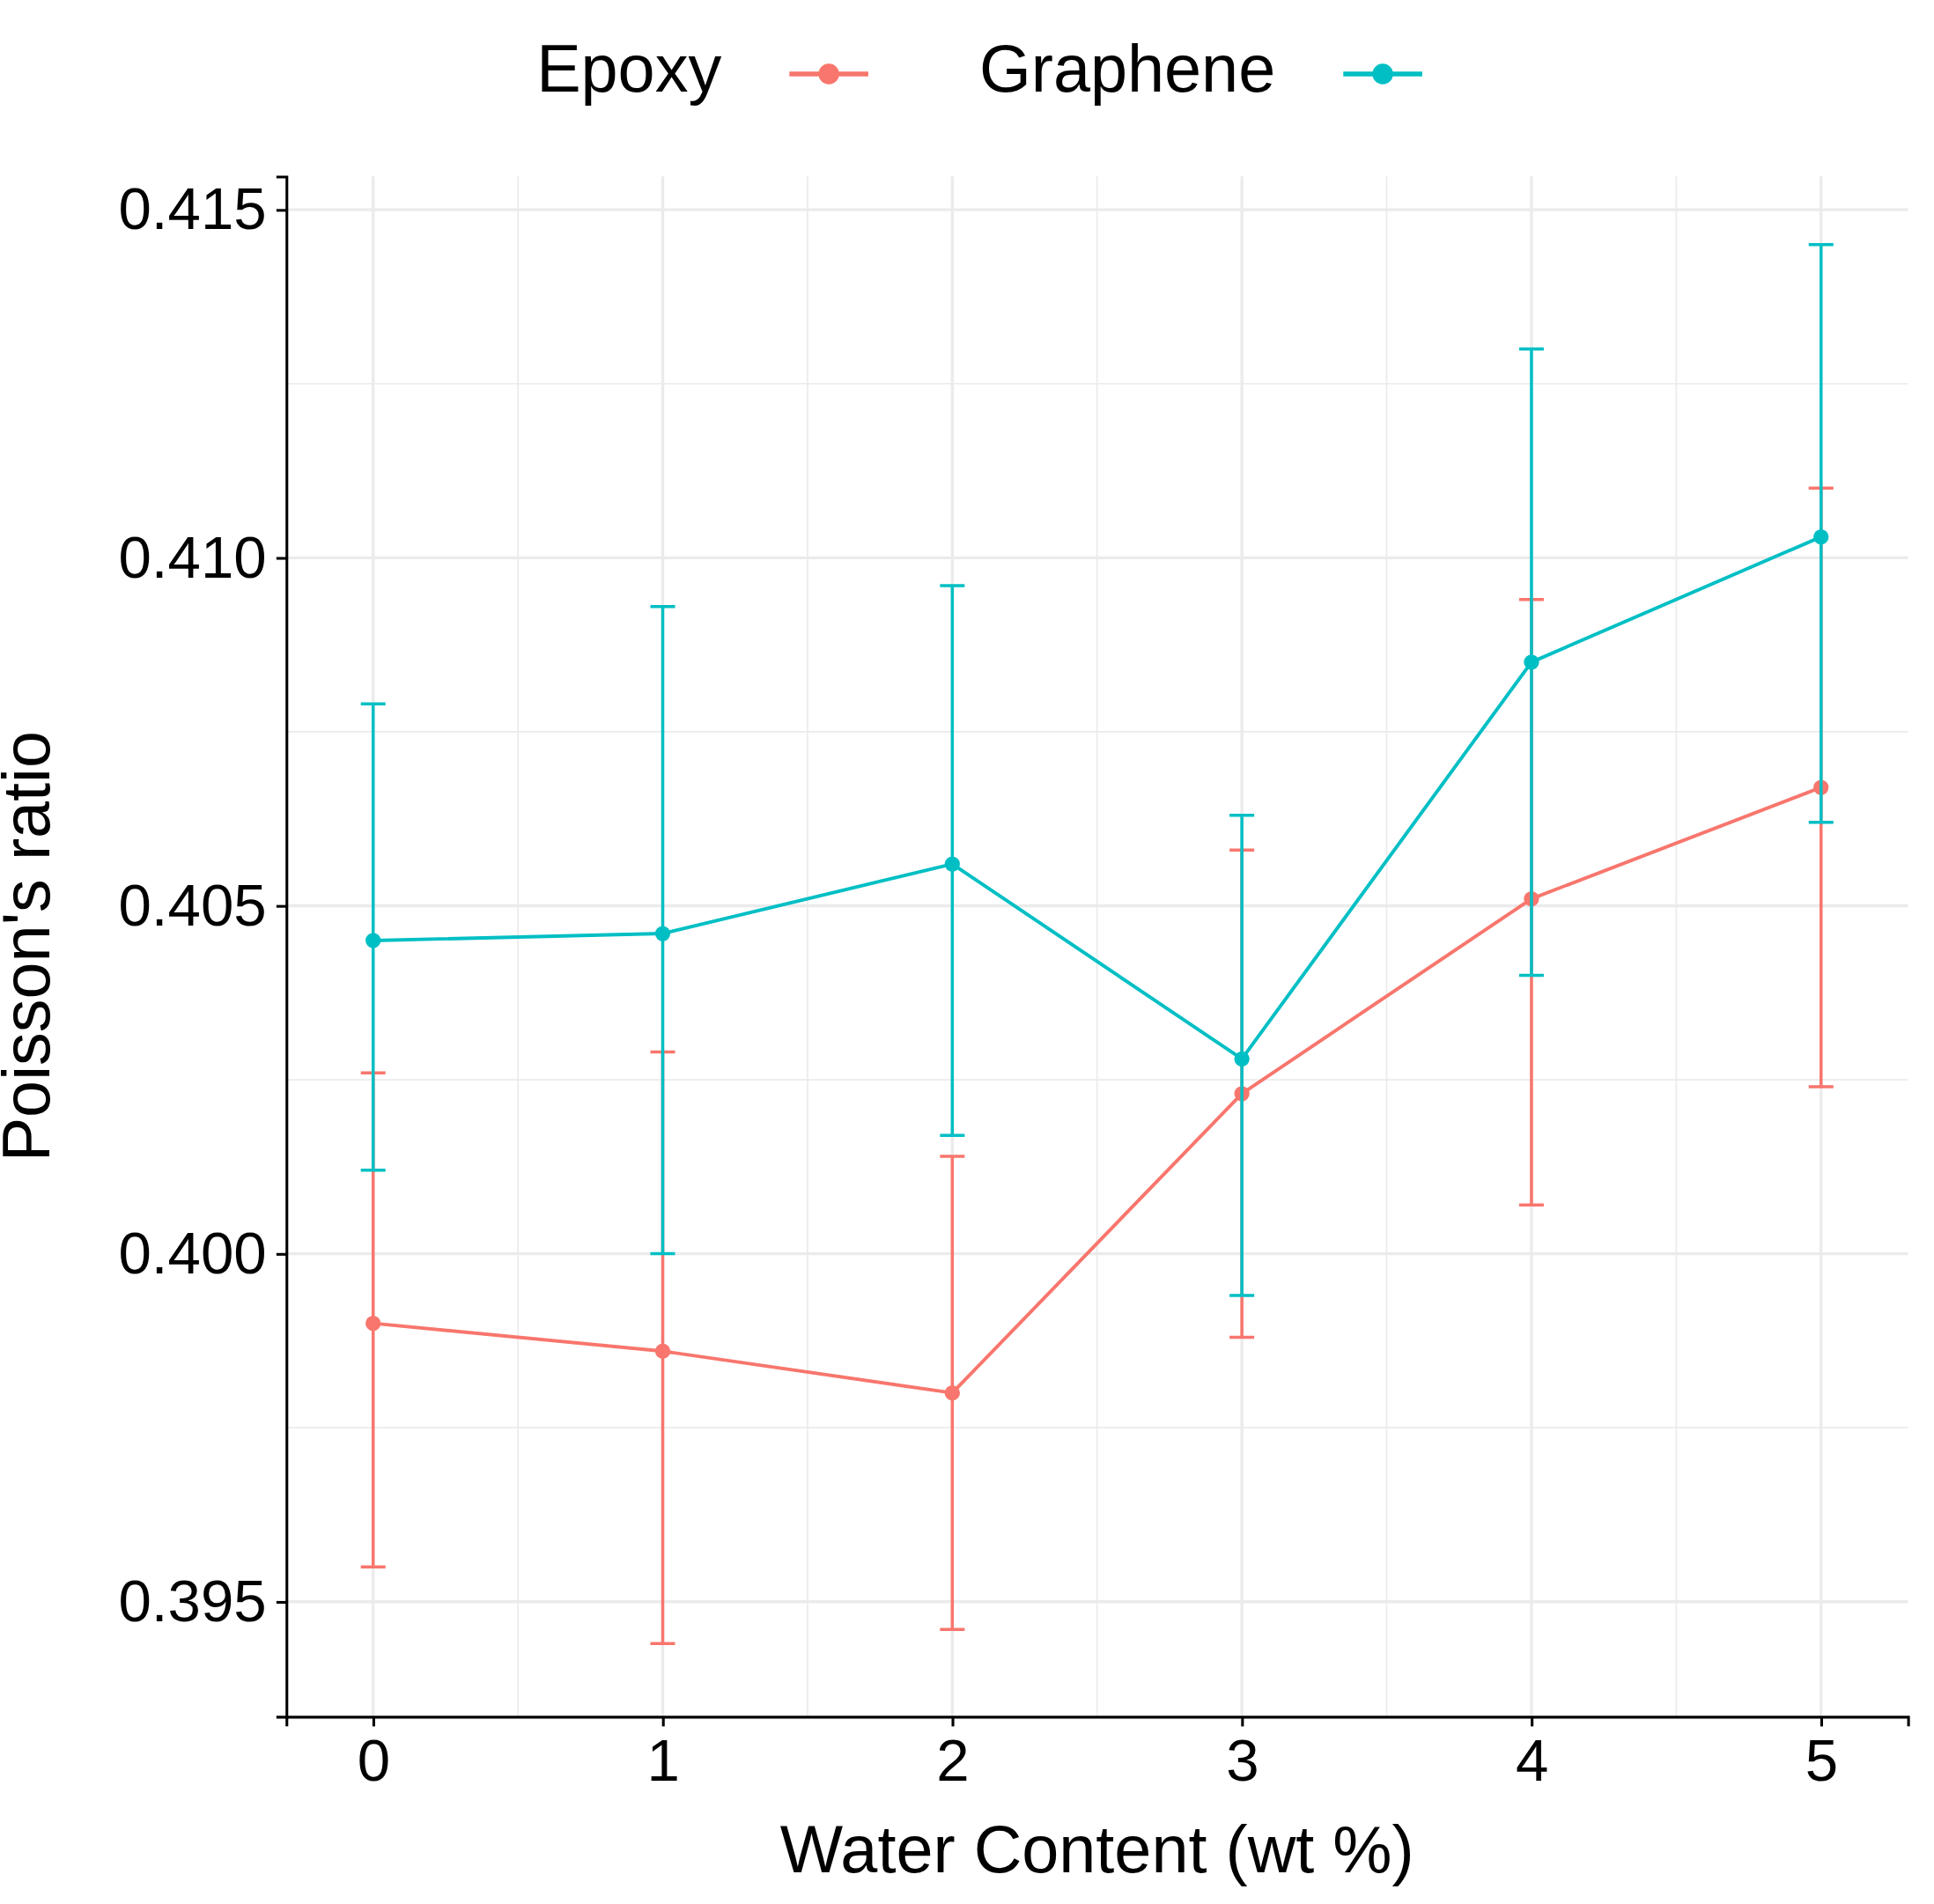 This screenshot has height=1904, width=1934. What do you see at coordinates (192, 904) in the screenshot?
I see `y-tick-label: 0.405` at bounding box center [192, 904].